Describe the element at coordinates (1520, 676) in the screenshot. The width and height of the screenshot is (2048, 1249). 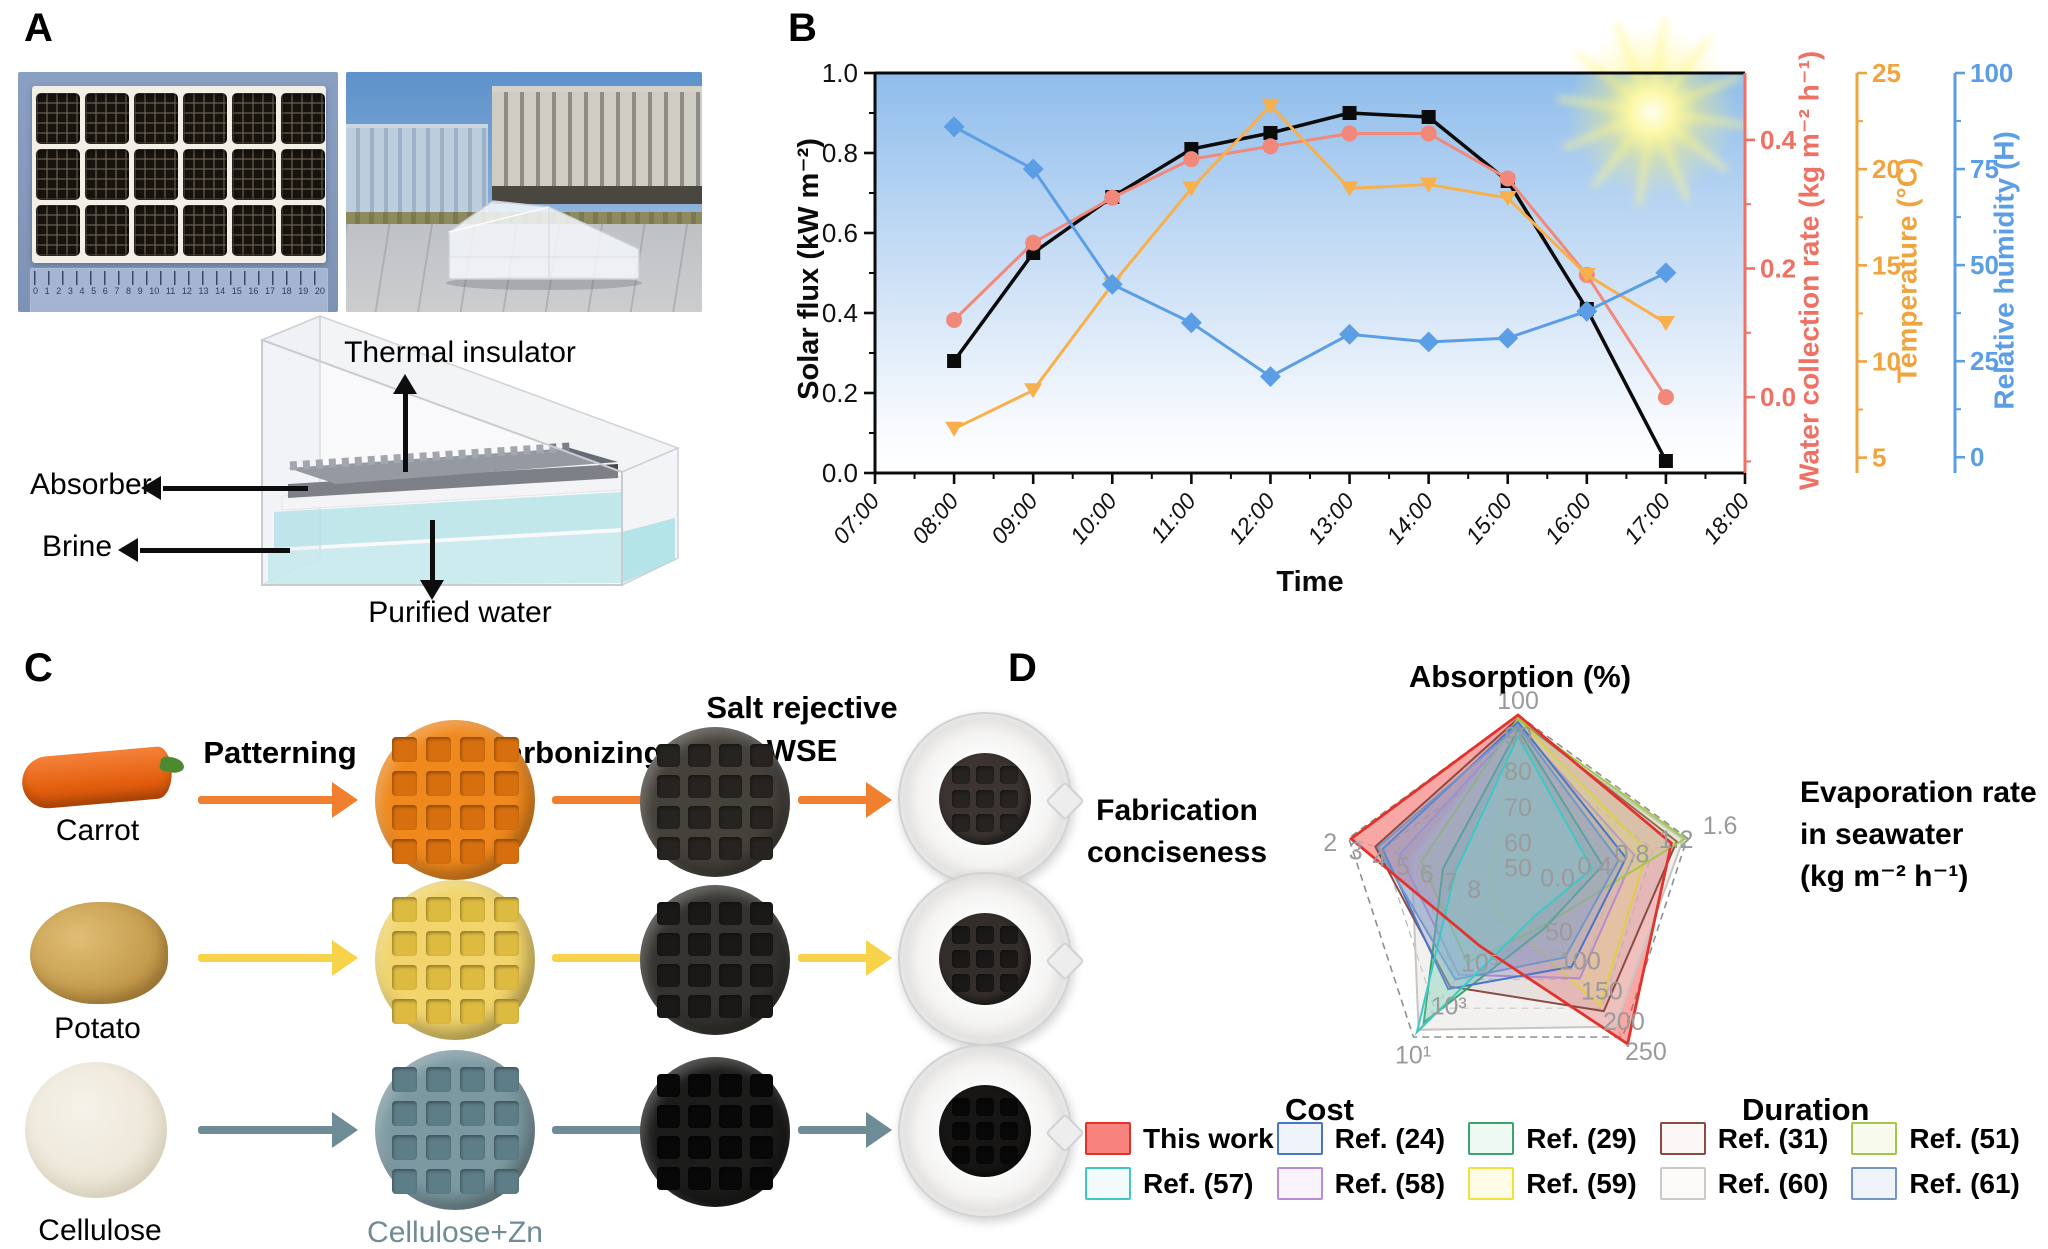
I see `absorption-axis-title: Absorption (%)` at that location.